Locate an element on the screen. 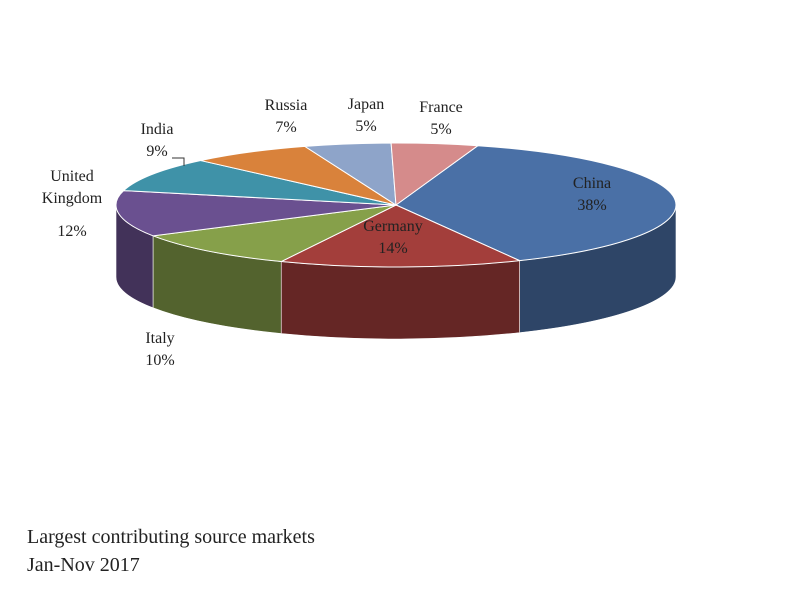 This screenshot has height=590, width=796. slice-value-label: 9% is located at coordinates (157, 151).